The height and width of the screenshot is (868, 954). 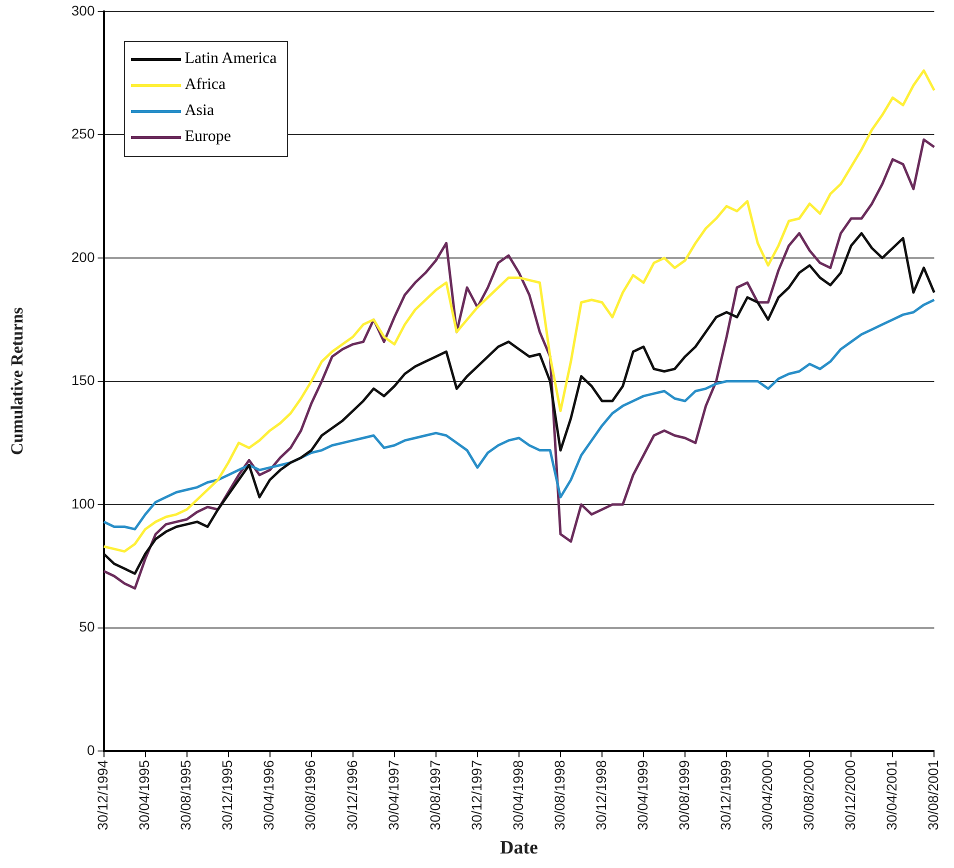 What do you see at coordinates (808, 795) in the screenshot?
I see `x-tick-label: 30/08/2000` at bounding box center [808, 795].